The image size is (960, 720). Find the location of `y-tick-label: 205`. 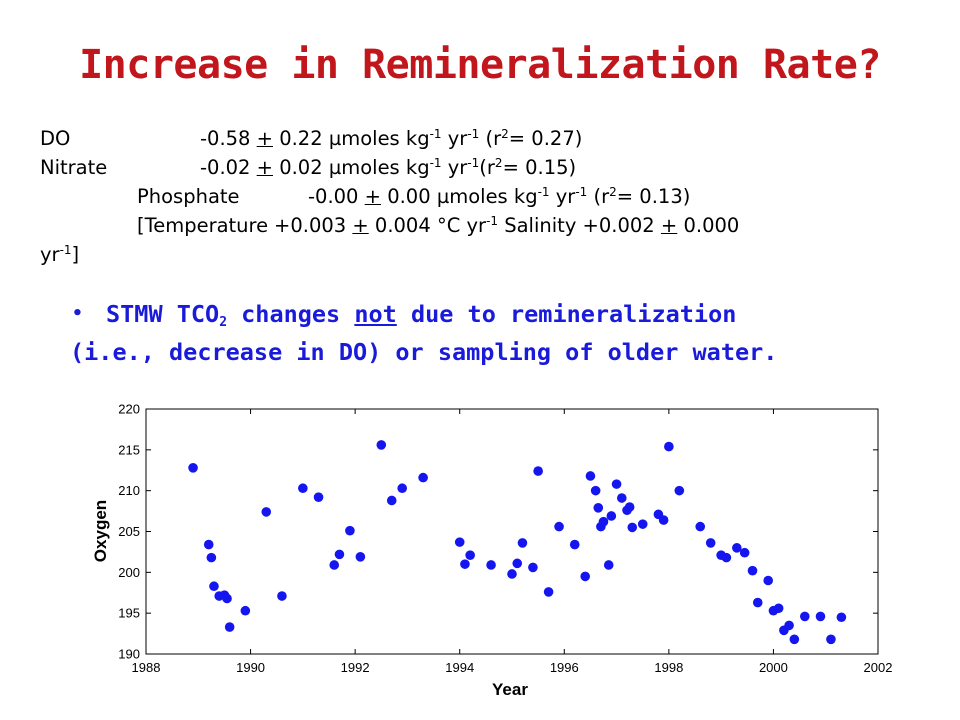

y-tick-label: 205 is located at coordinates (129, 531).